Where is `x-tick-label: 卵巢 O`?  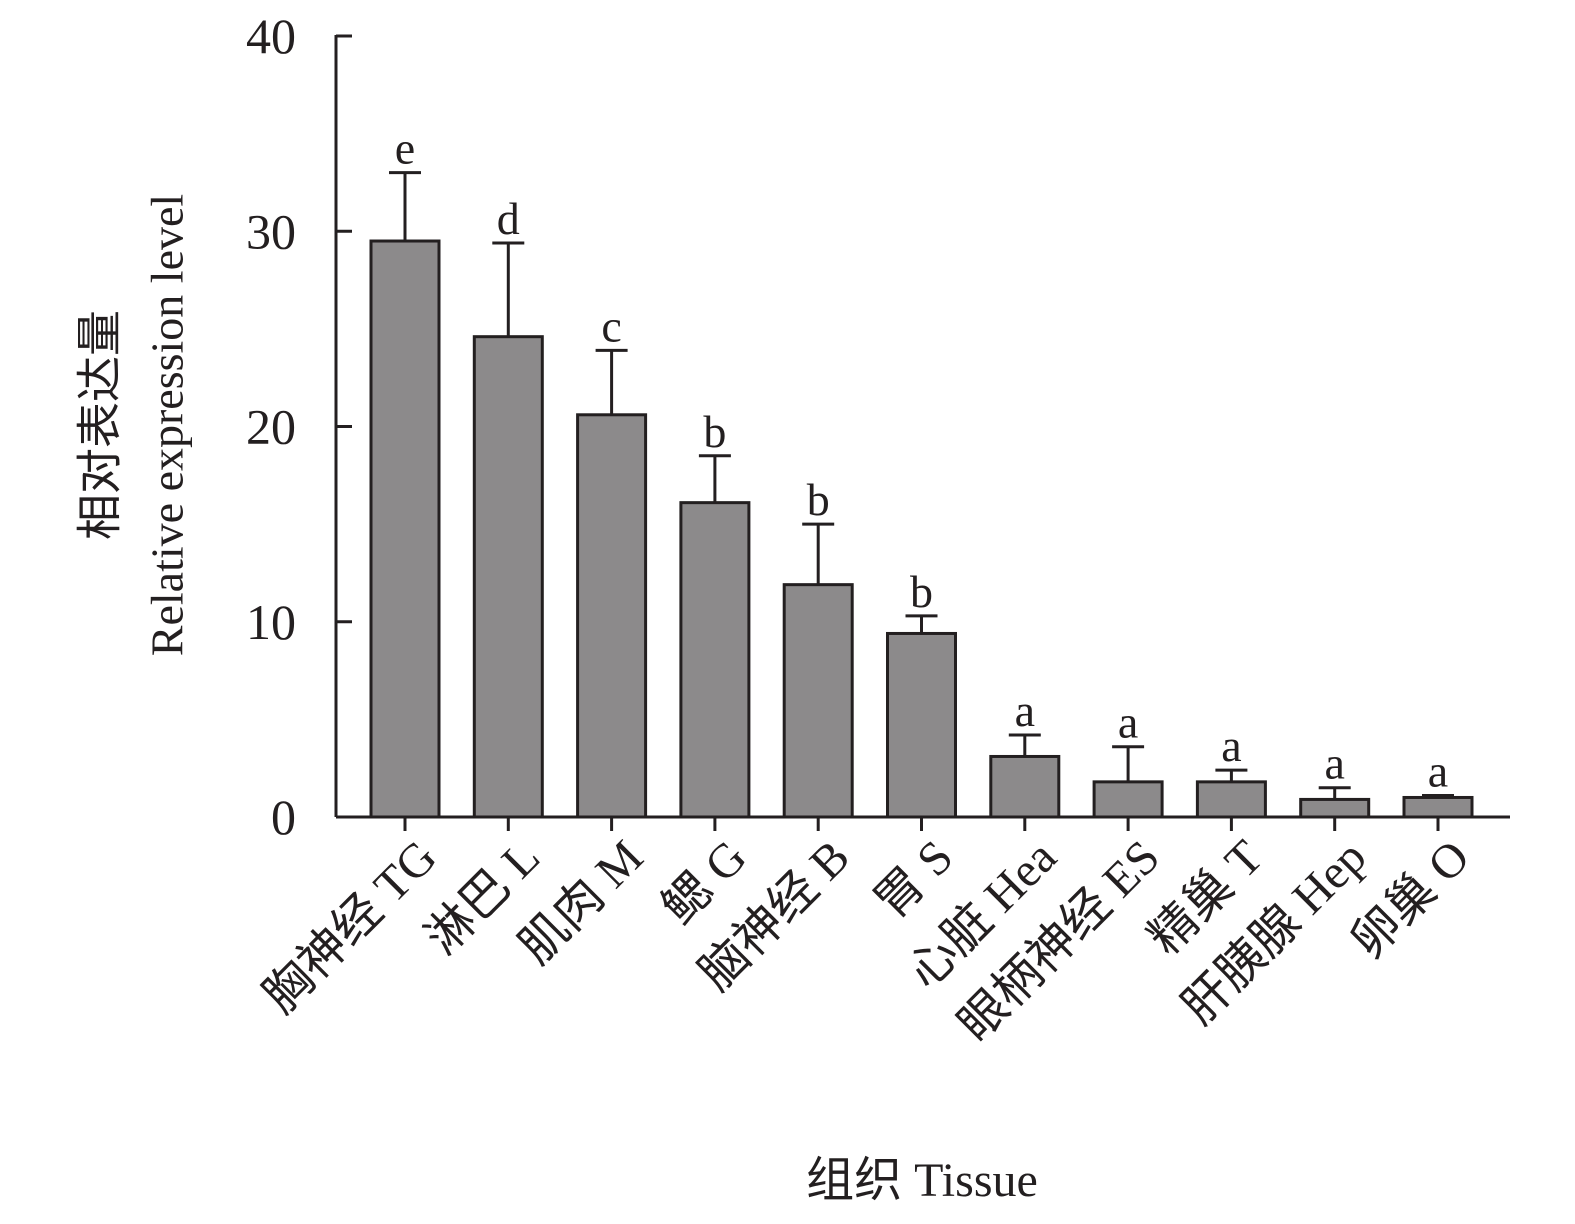 x-tick-label: 卵巢 O is located at coordinates (1410, 899).